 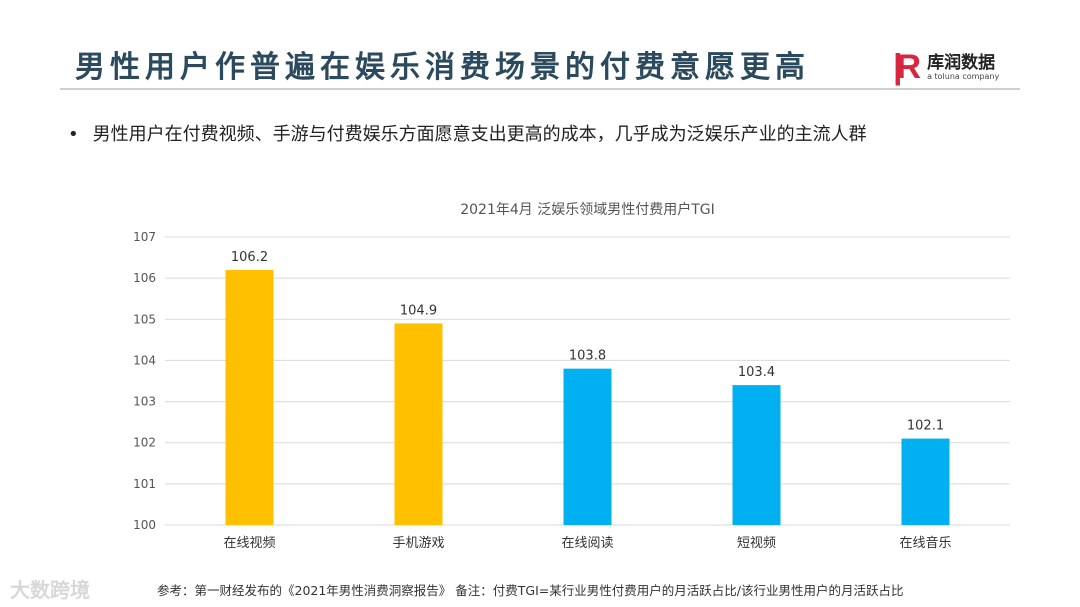 What do you see at coordinates (249, 543) in the screenshot?
I see `x-tick-label: 在线视频` at bounding box center [249, 543].